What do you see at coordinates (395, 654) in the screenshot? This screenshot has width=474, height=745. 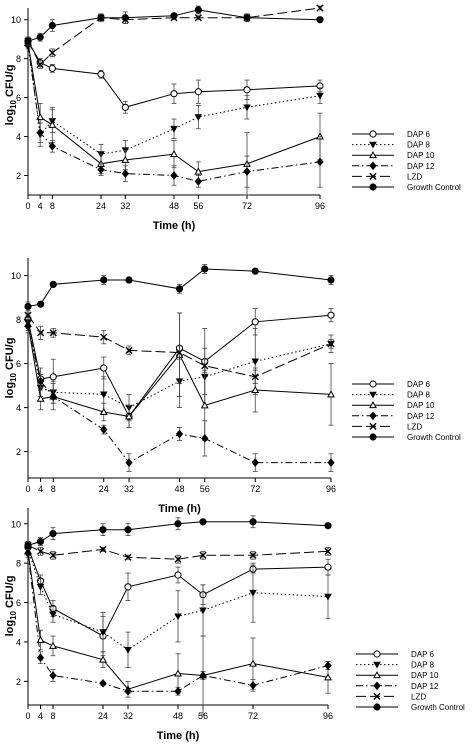 I see `legend-entry: DAP 6` at bounding box center [395, 654].